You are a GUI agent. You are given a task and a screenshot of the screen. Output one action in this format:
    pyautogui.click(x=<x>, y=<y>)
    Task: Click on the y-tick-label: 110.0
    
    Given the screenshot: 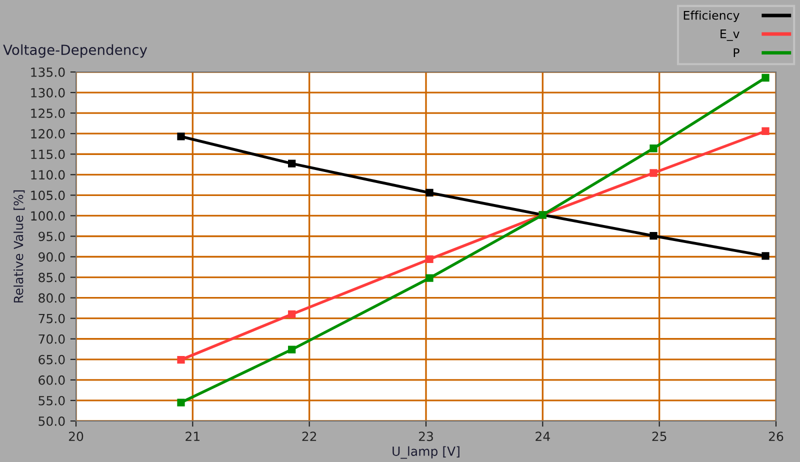 What is the action you would take?
    pyautogui.click(x=48, y=175)
    